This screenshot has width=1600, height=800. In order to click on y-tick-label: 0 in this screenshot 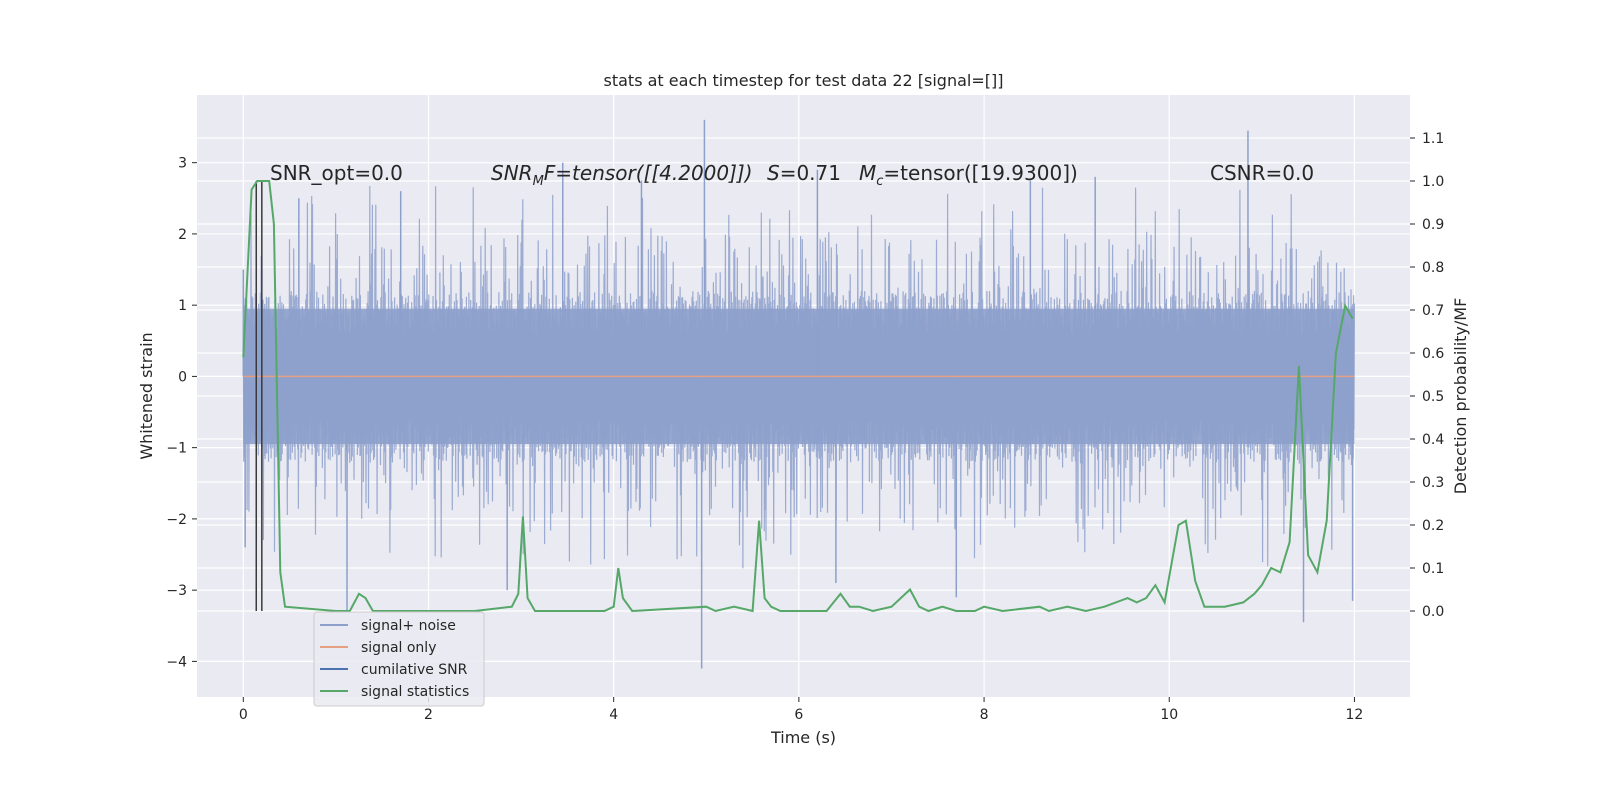, I will do `click(182, 377)`.